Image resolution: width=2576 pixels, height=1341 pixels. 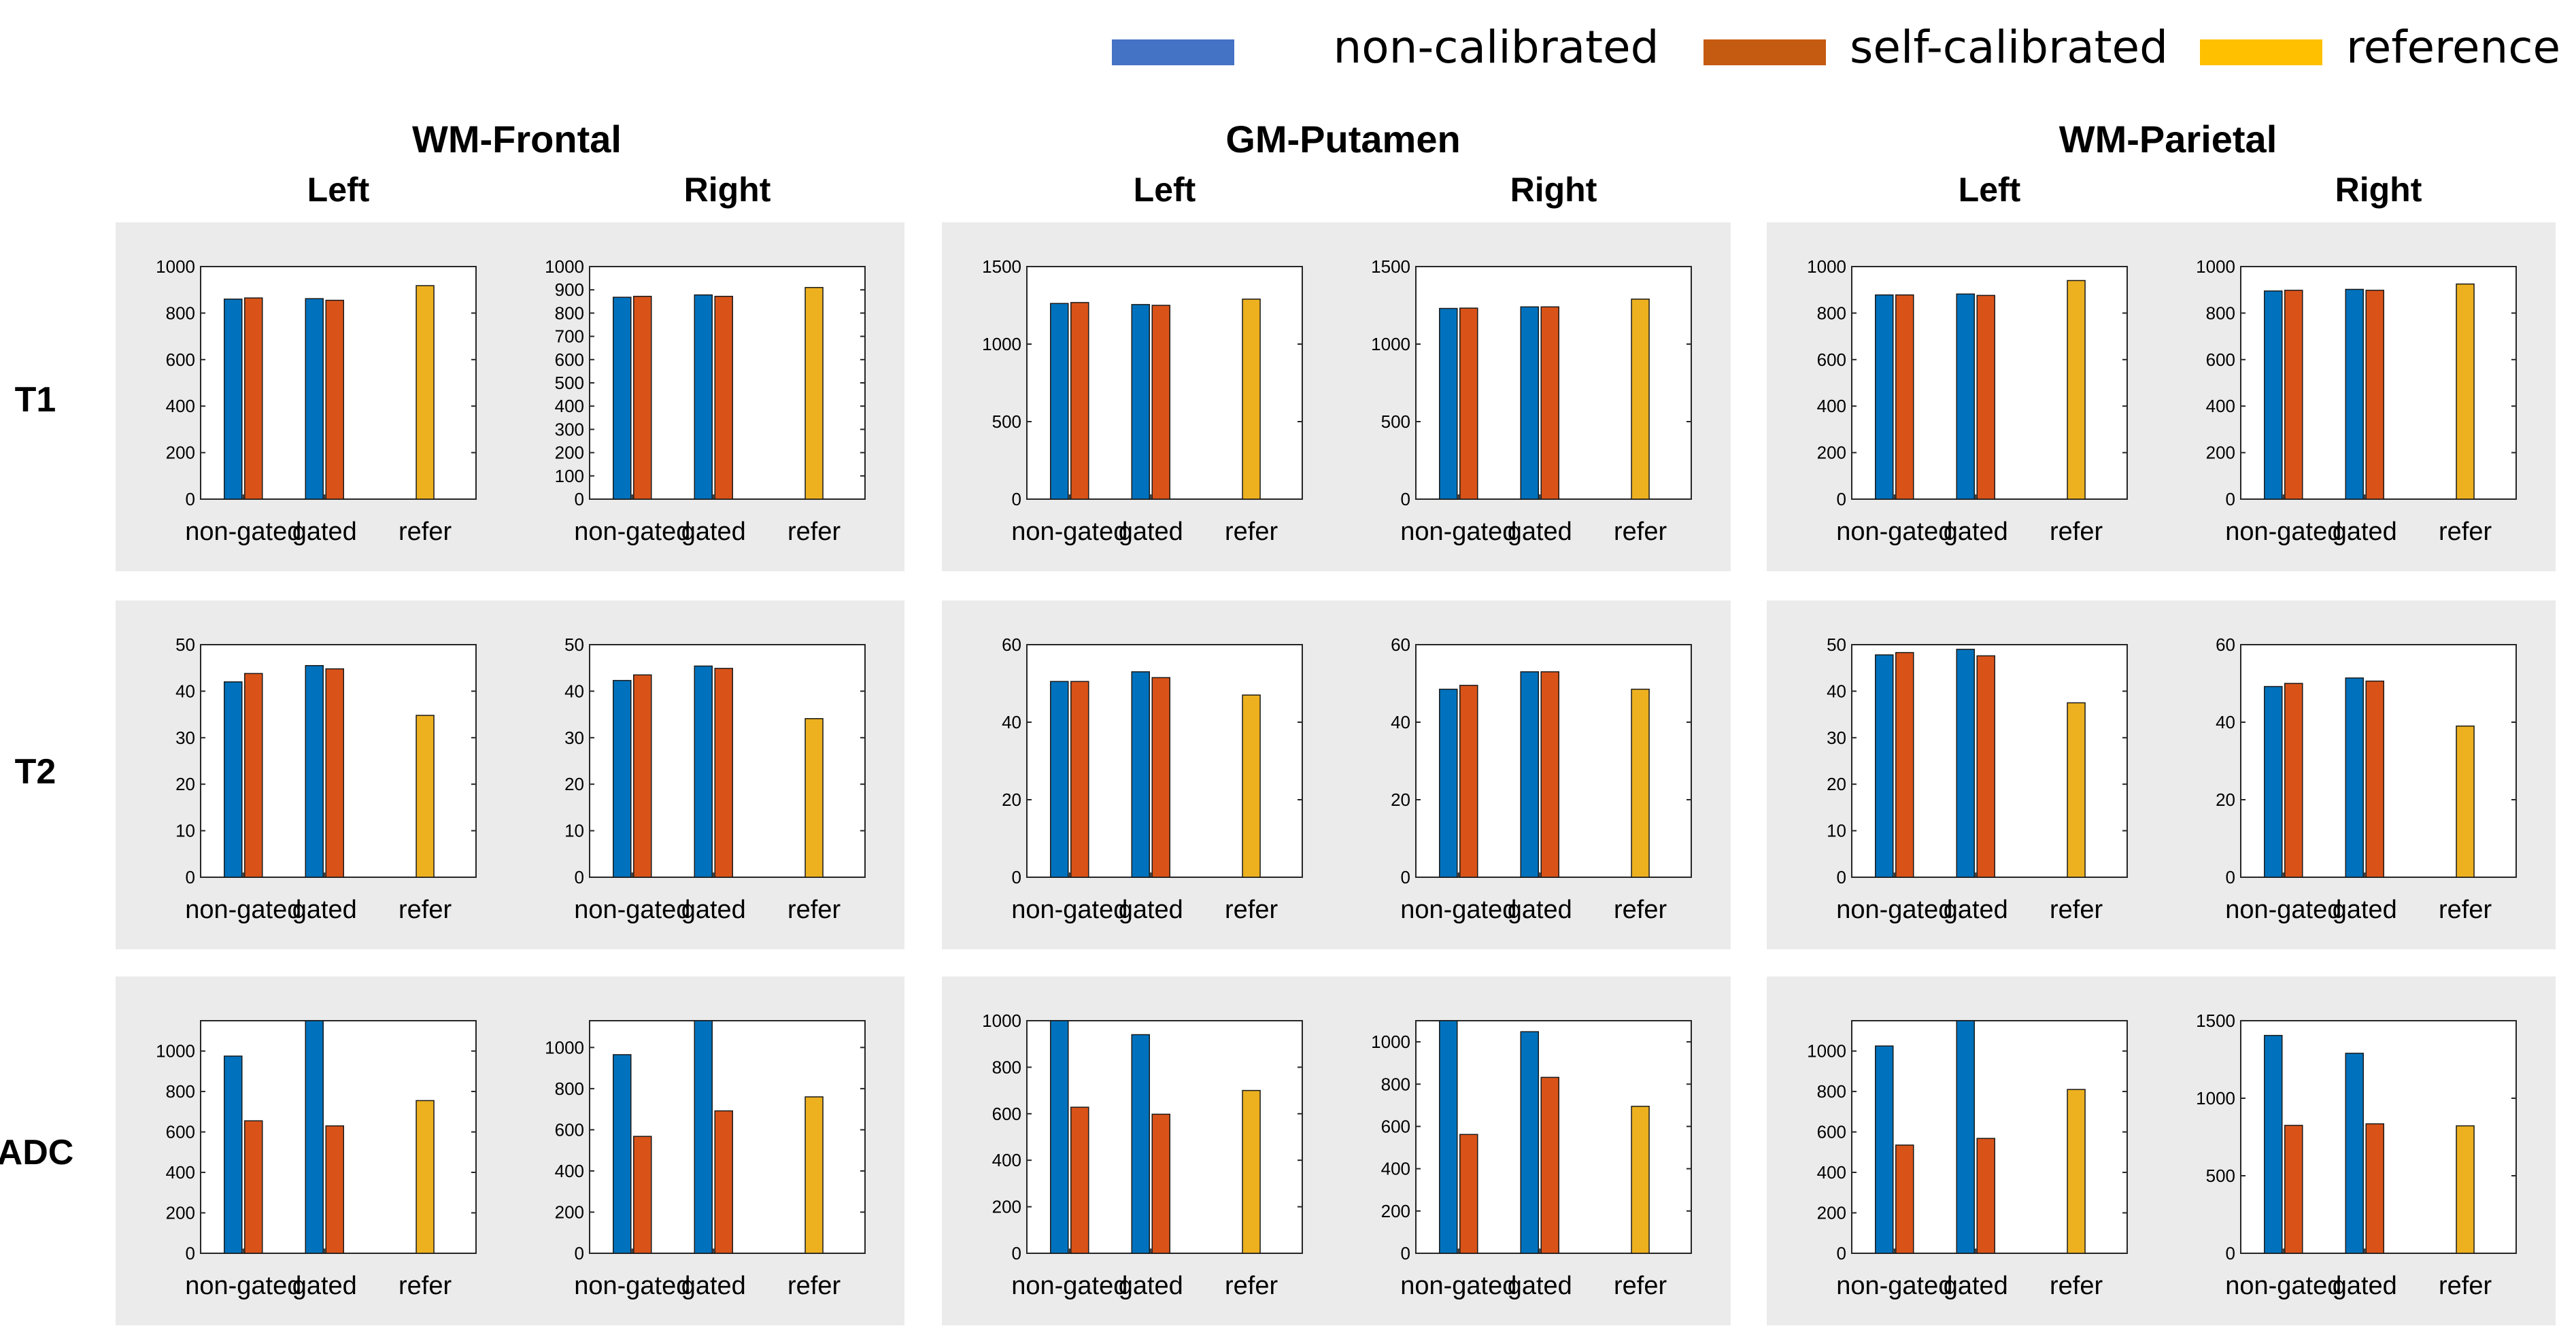 What do you see at coordinates (1836, 645) in the screenshot?
I see `y-tick-label: 50` at bounding box center [1836, 645].